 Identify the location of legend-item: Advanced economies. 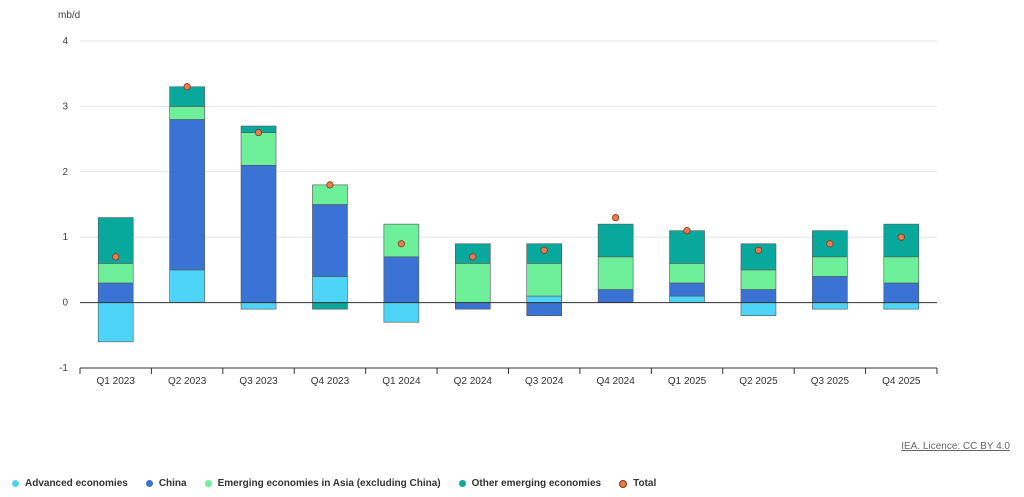
(70, 483).